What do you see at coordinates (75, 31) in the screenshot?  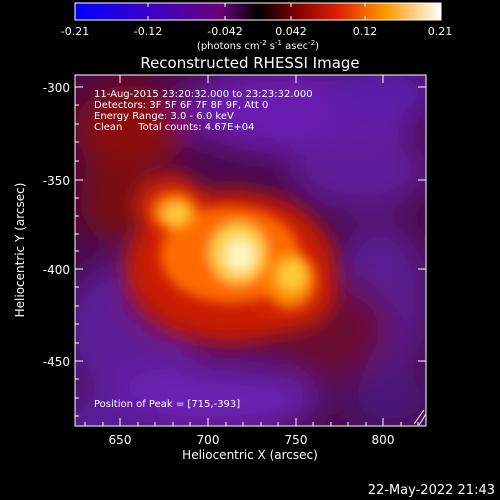 I see `colorbar-tick: -0.21` at bounding box center [75, 31].